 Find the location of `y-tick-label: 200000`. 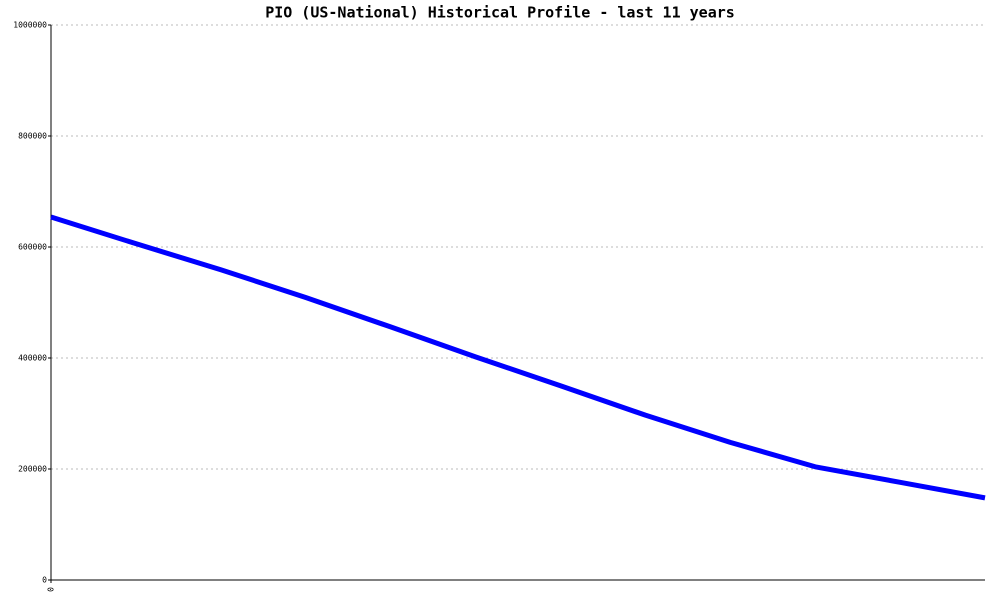

y-tick-label: 200000 is located at coordinates (32, 469).